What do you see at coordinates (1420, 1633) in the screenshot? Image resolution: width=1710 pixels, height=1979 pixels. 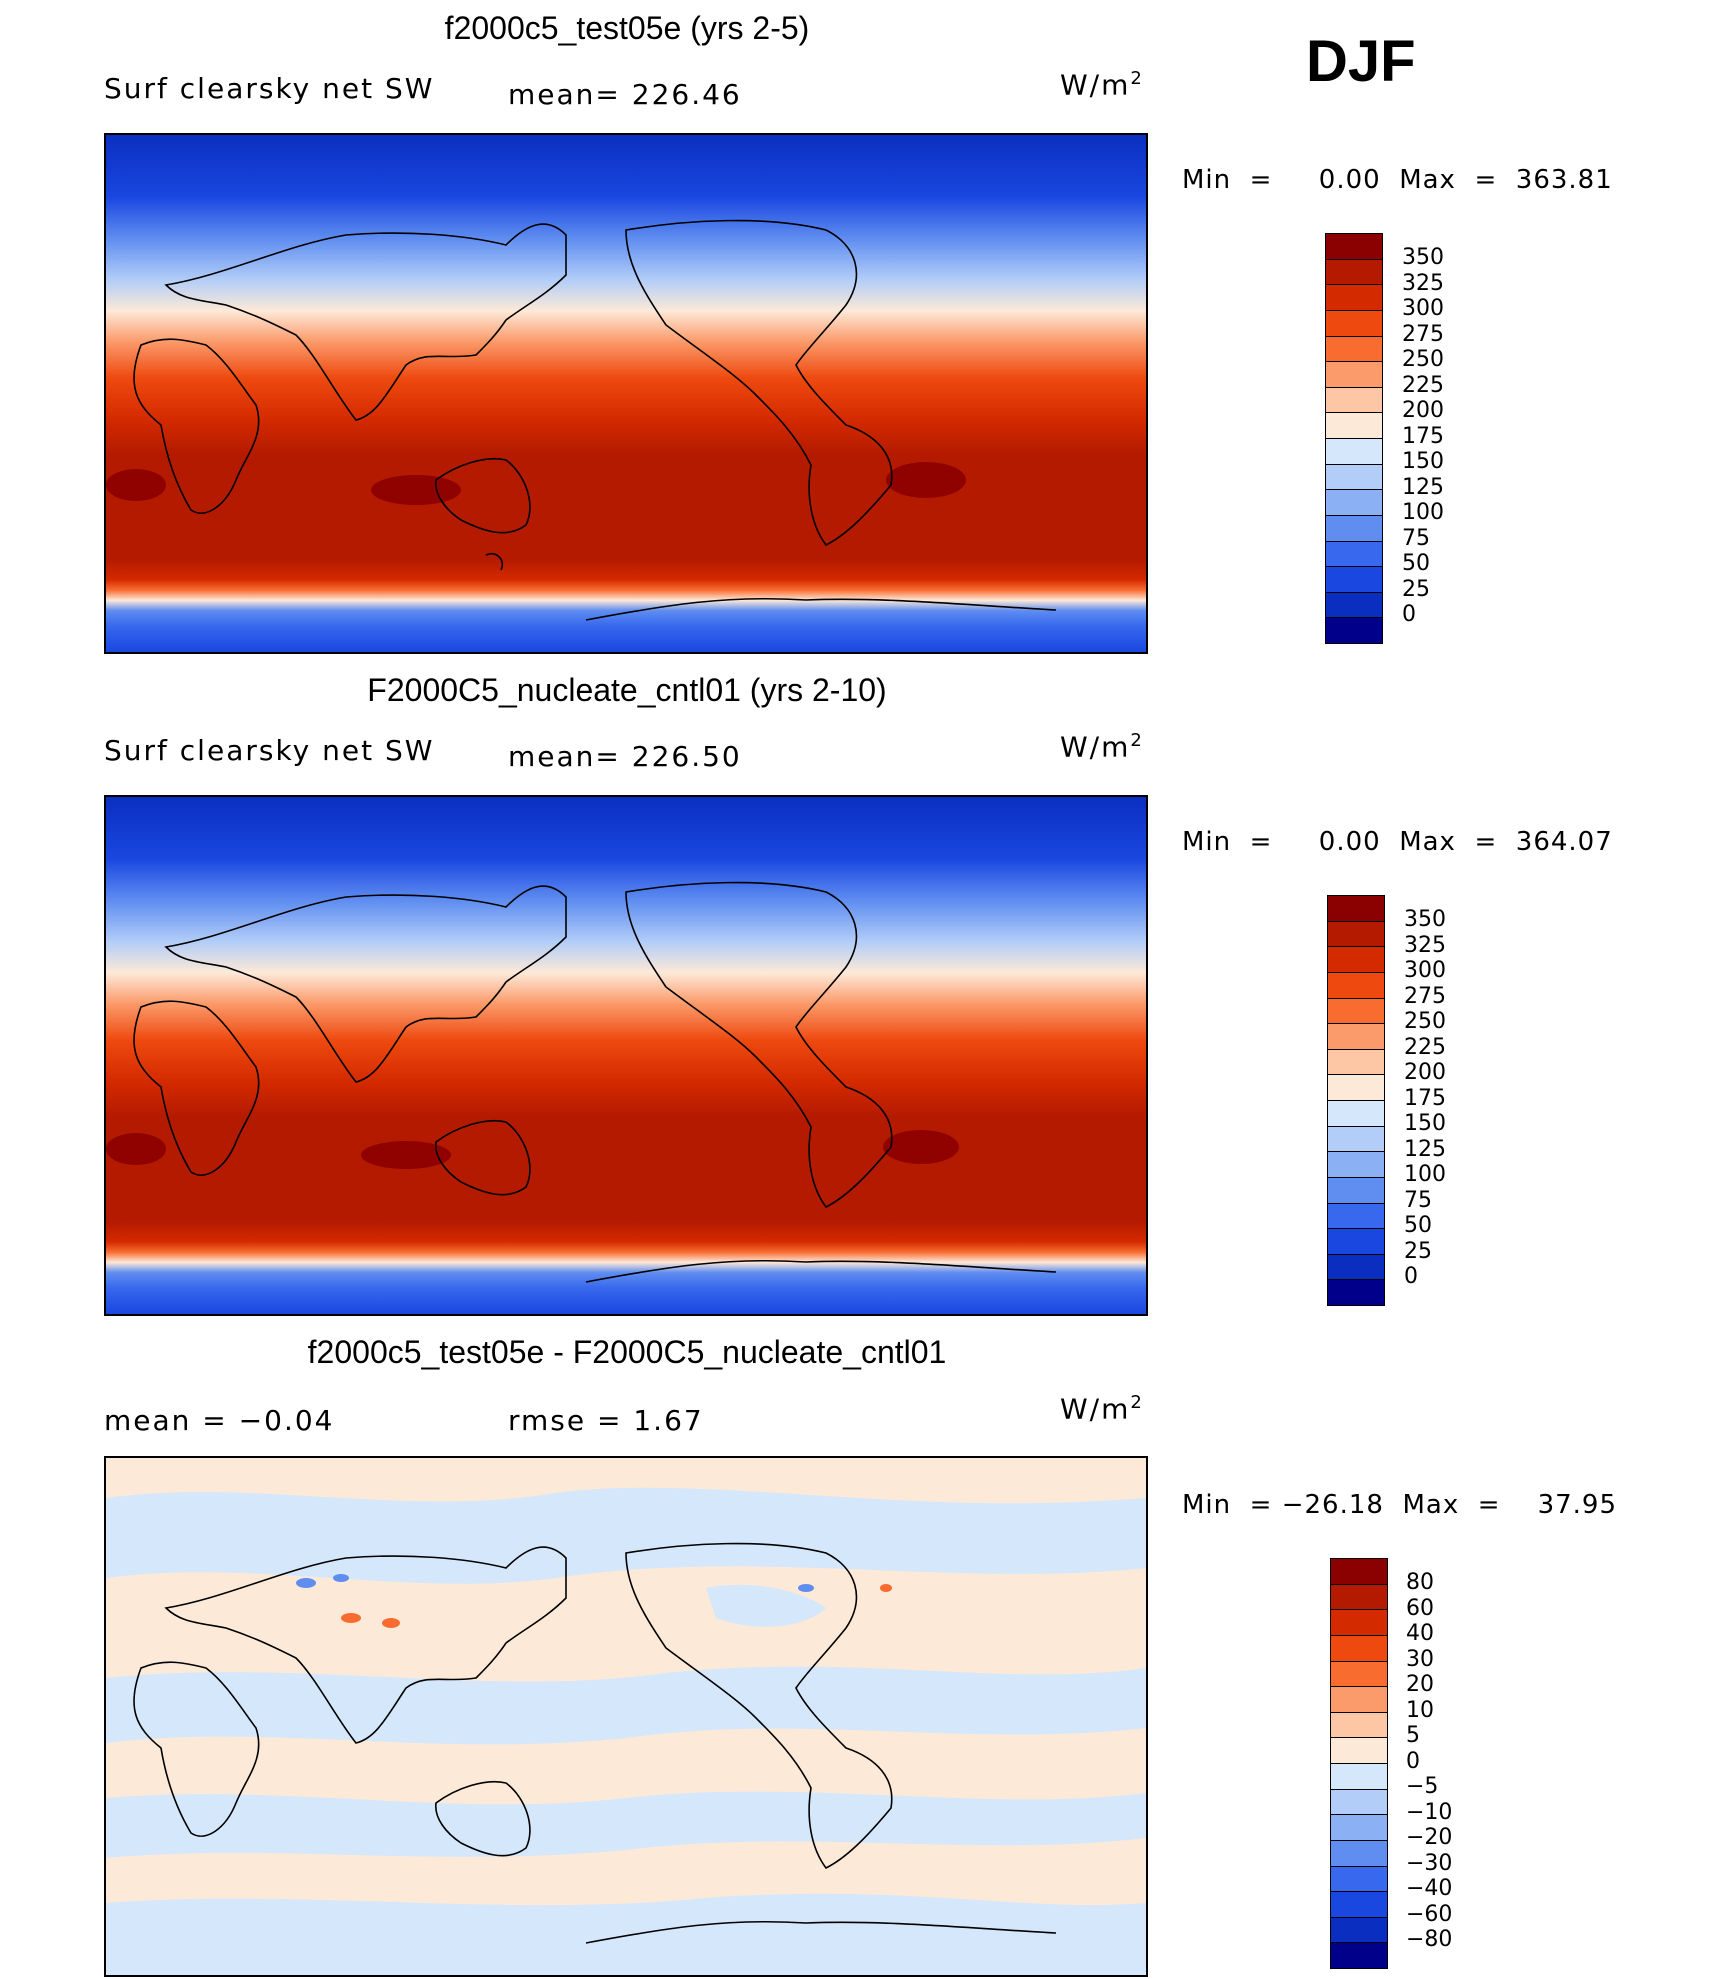 I see `colorbar-tick-label: 40` at bounding box center [1420, 1633].